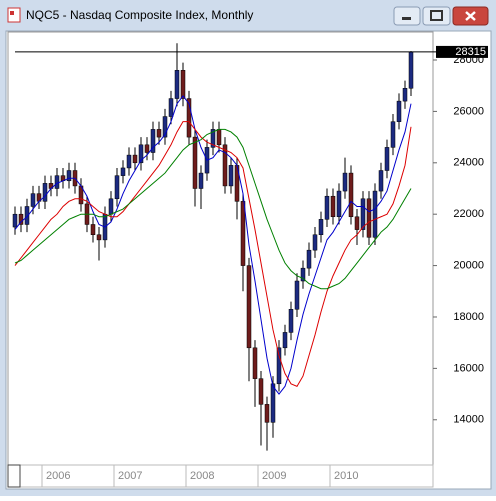 The height and width of the screenshot is (501, 496). Describe the element at coordinates (274, 476) in the screenshot. I see `x-tick-label: 2009` at that location.